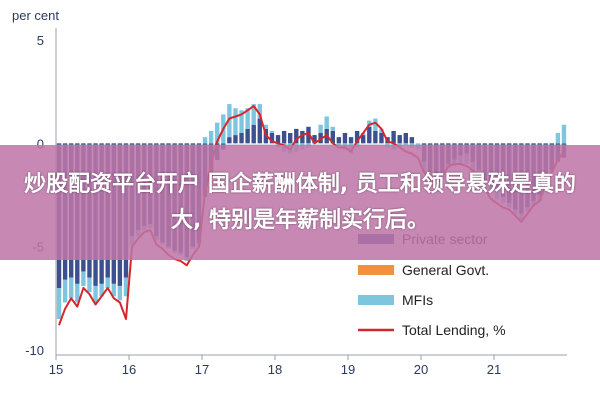 This screenshot has width=600, height=400. Describe the element at coordinates (40, 40) in the screenshot. I see `y-tick-label: 5` at that location.